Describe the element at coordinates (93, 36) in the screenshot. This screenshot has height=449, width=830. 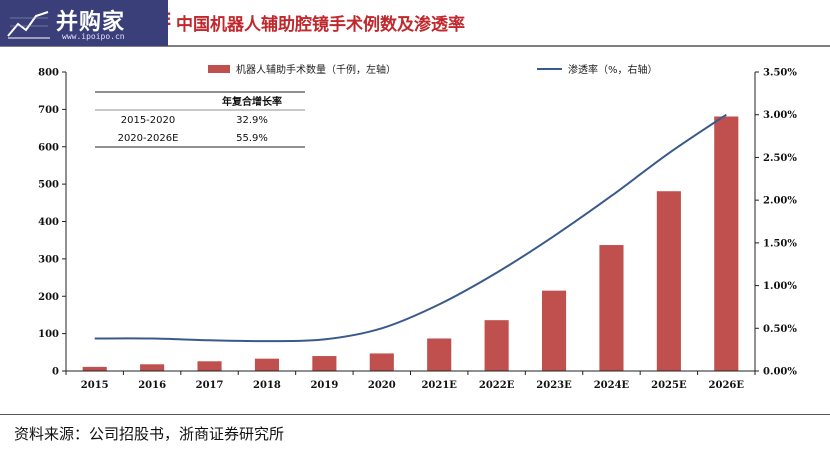
I see `logo-url: www.ipoipo.cn` at that location.